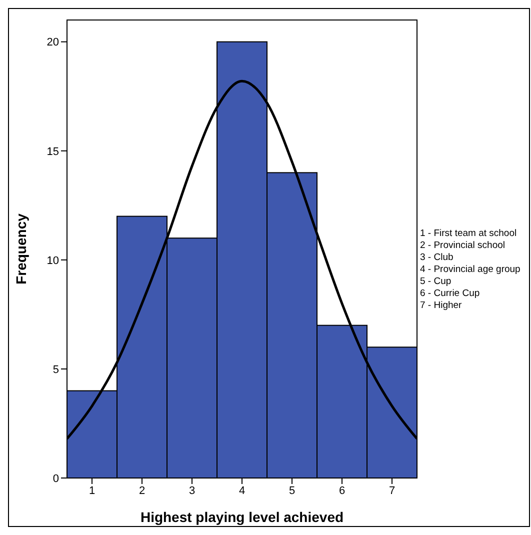 This screenshot has height=535, width=531. I want to click on x-axis-title: Highest playing level achieved, so click(242, 517).